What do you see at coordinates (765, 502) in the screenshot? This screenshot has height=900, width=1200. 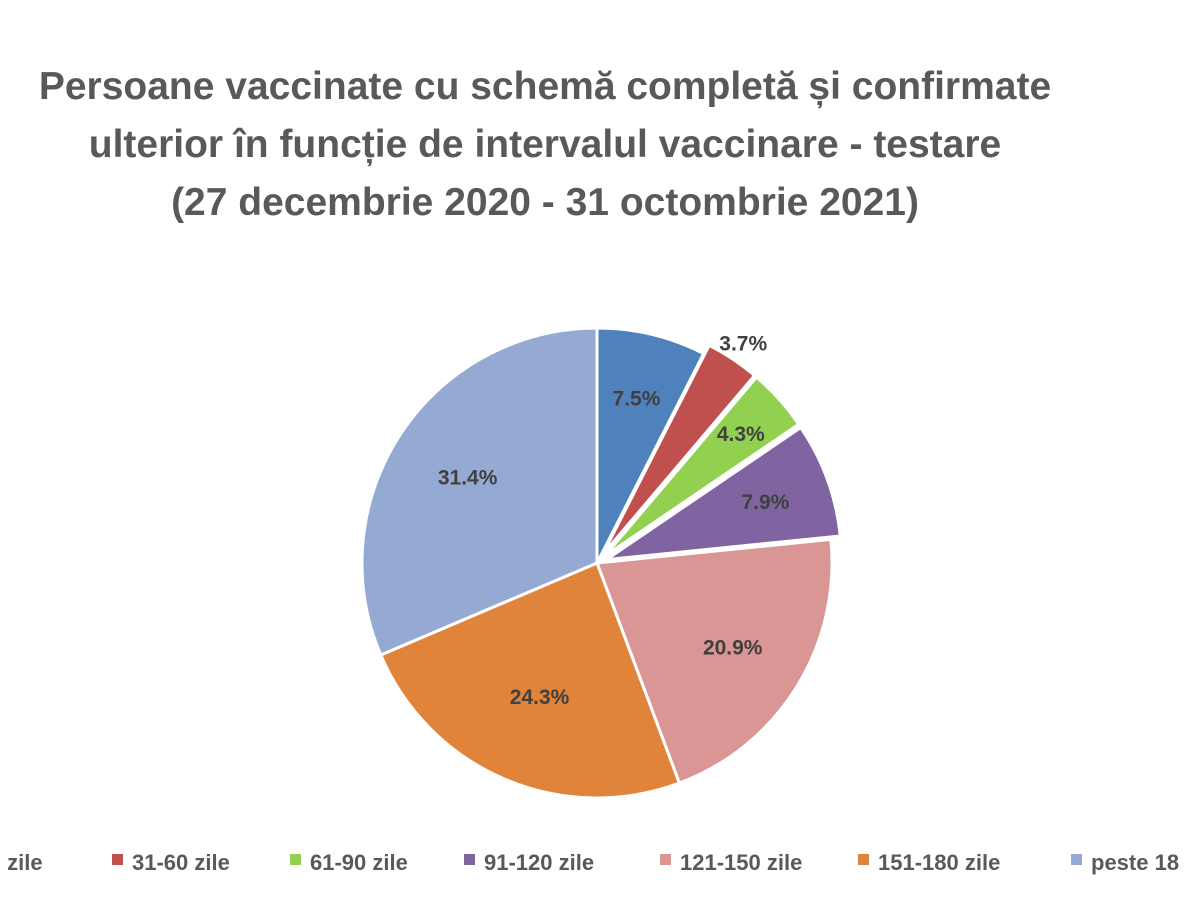 I see `data-label-4: 7.9%` at bounding box center [765, 502].